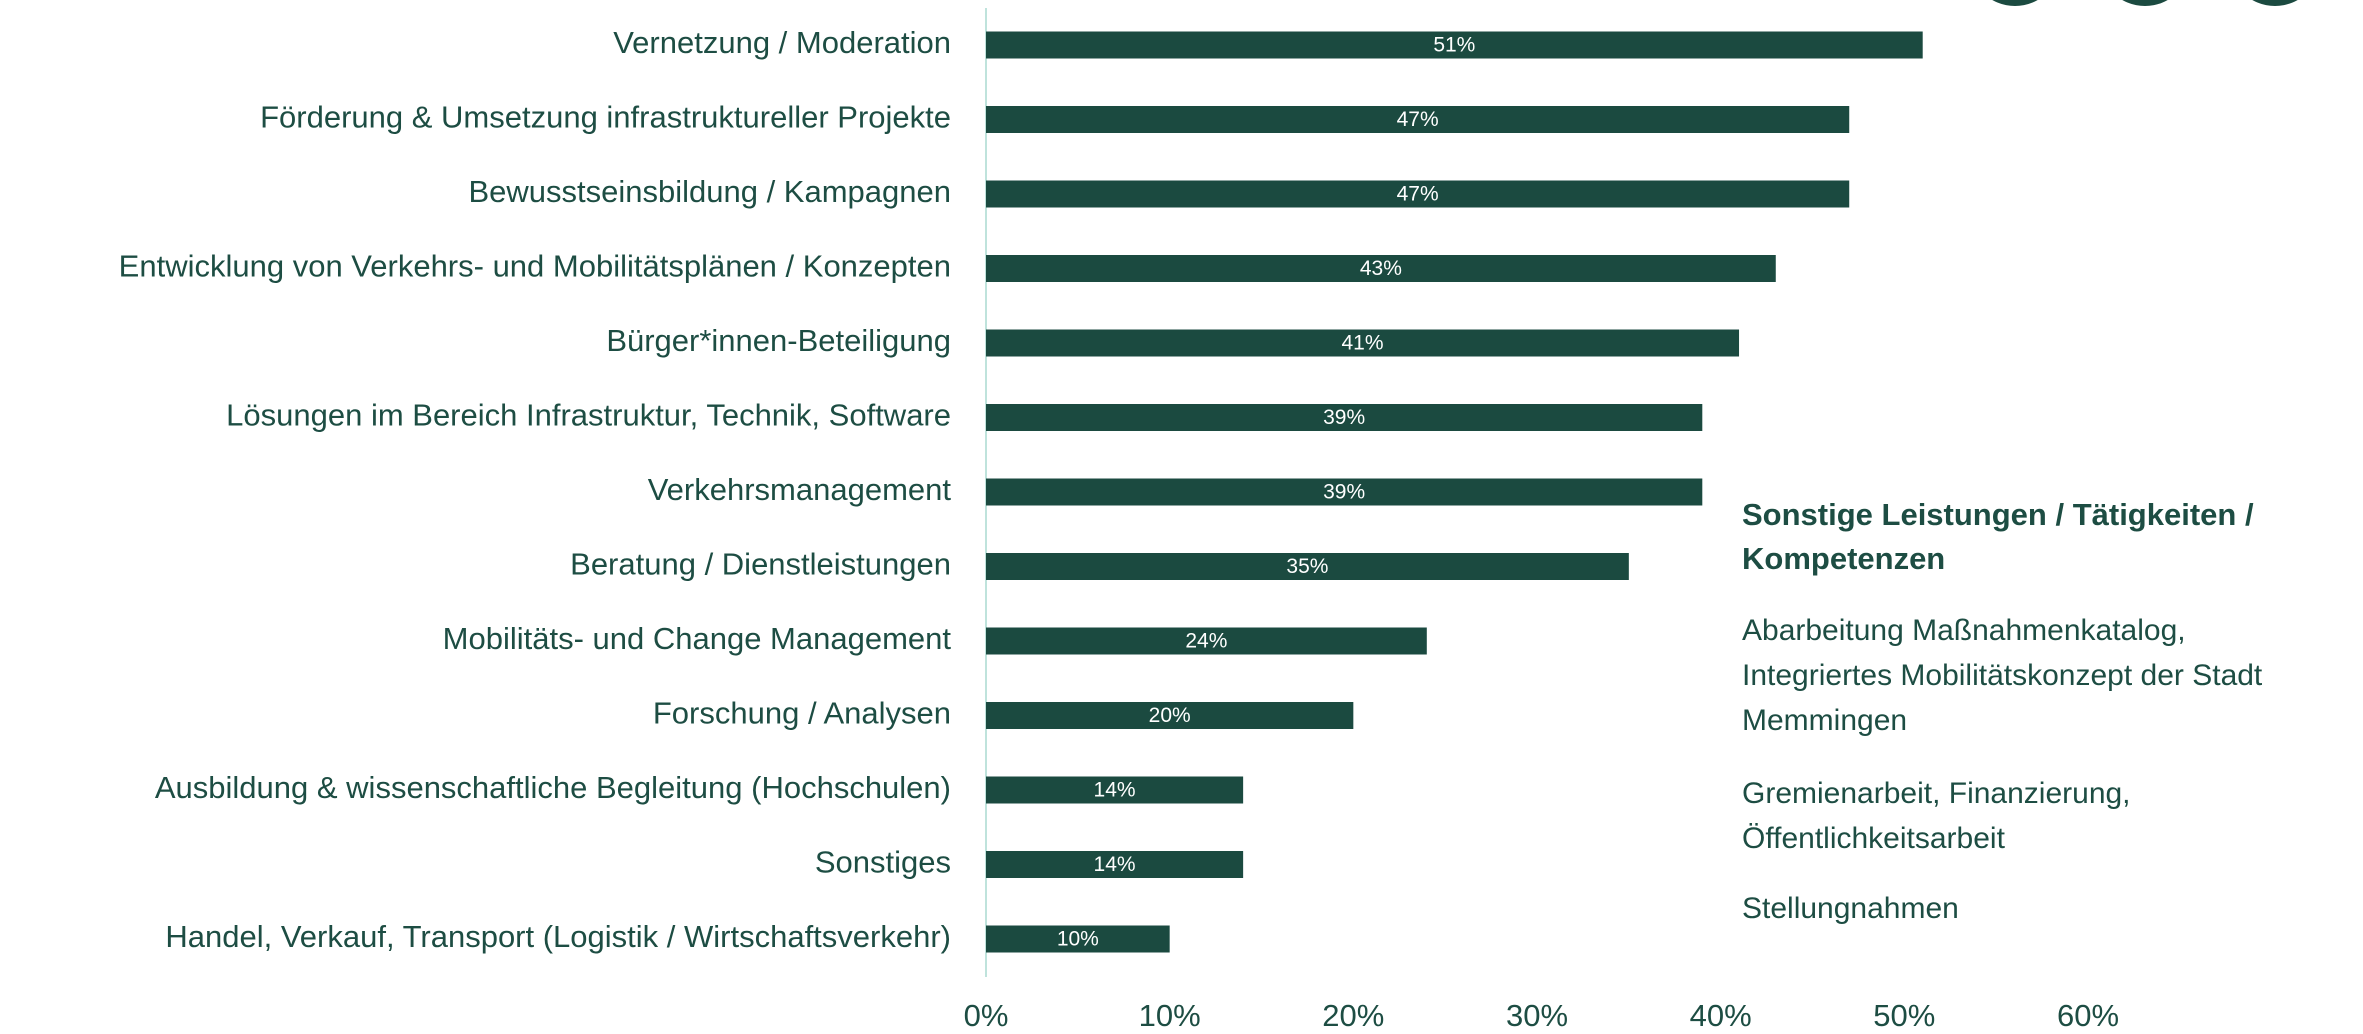 Image resolution: width=2363 pixels, height=1034 pixels. What do you see at coordinates (778, 340) in the screenshot?
I see `category-label: Bürger*innen-Beteiligung` at bounding box center [778, 340].